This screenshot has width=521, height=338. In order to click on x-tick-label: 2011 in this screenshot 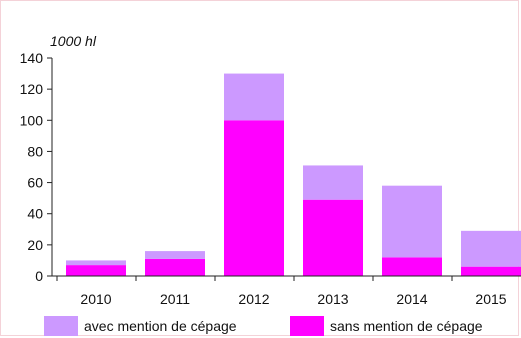, I will do `click(175, 299)`.